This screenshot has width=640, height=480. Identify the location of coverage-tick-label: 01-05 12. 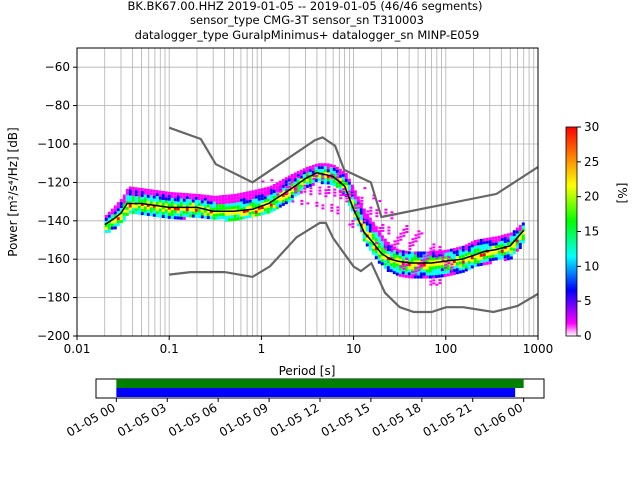
(295, 419).